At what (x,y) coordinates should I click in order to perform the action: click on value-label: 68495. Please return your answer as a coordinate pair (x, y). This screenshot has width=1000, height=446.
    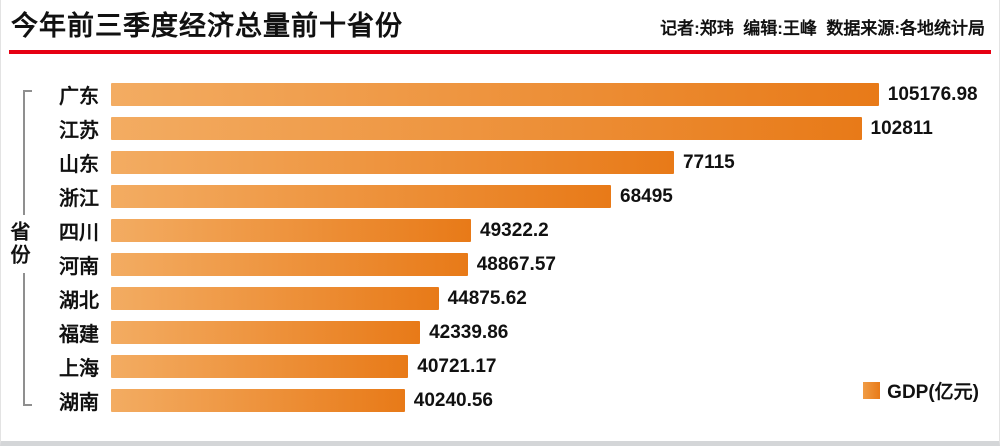
    Looking at the image, I should click on (646, 196).